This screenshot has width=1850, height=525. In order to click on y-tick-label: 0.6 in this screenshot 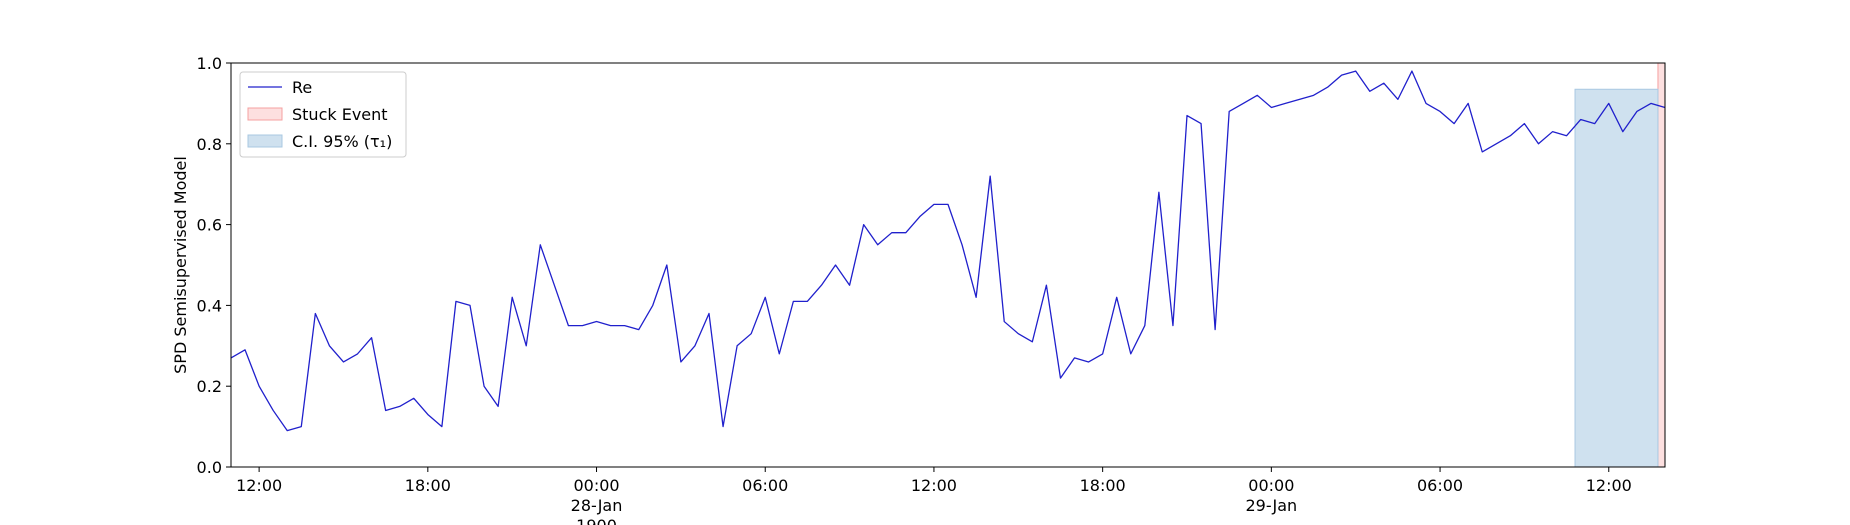, I will do `click(209, 225)`.